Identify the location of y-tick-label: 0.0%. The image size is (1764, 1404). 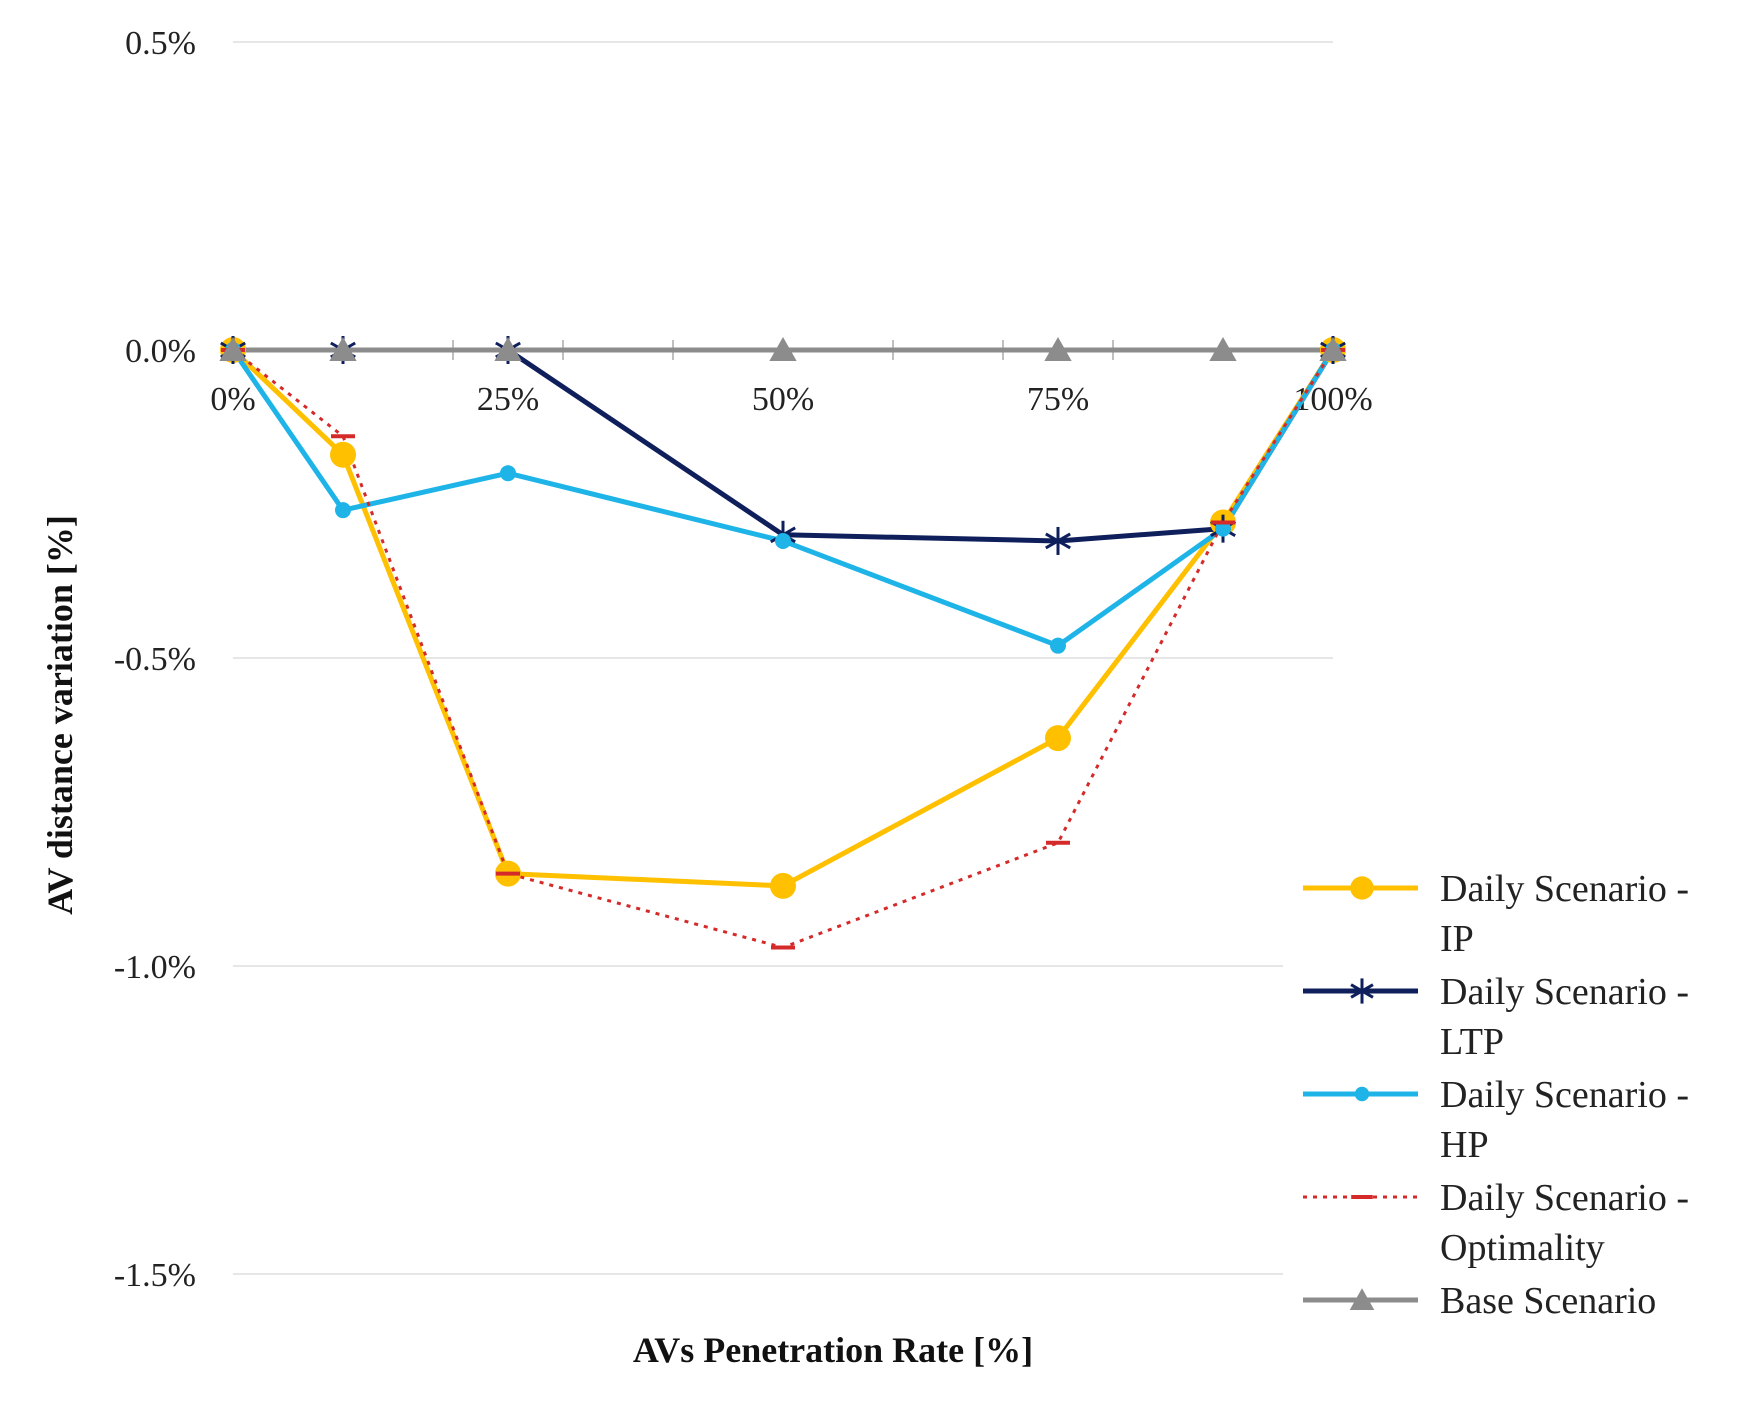
(160, 351).